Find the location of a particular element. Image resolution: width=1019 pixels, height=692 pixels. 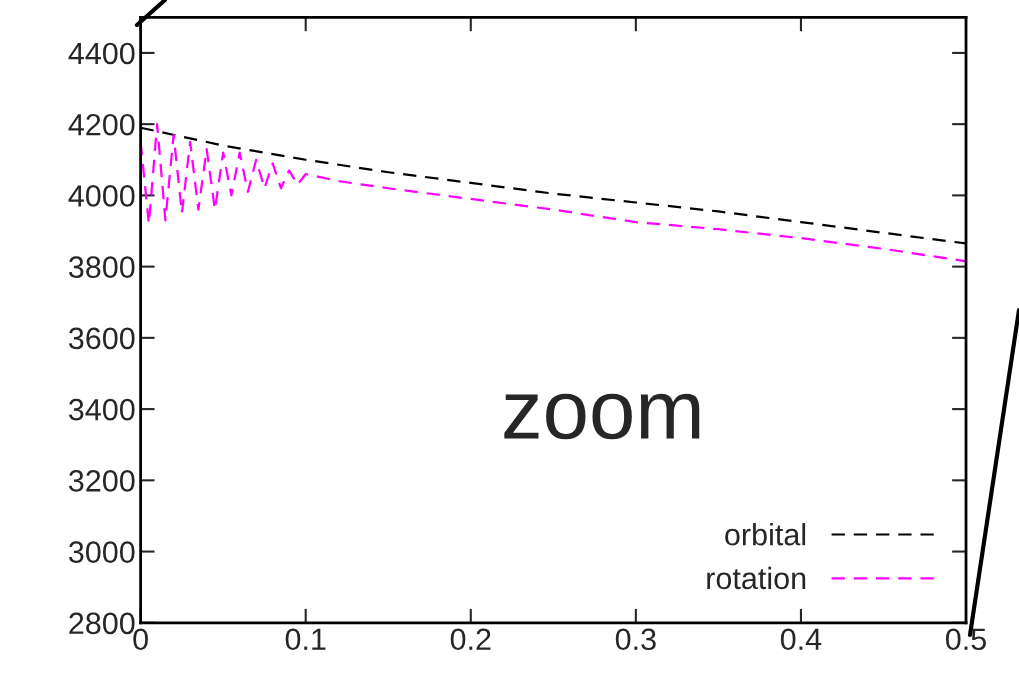

x-tick-label: 0.5 is located at coordinates (965, 639).